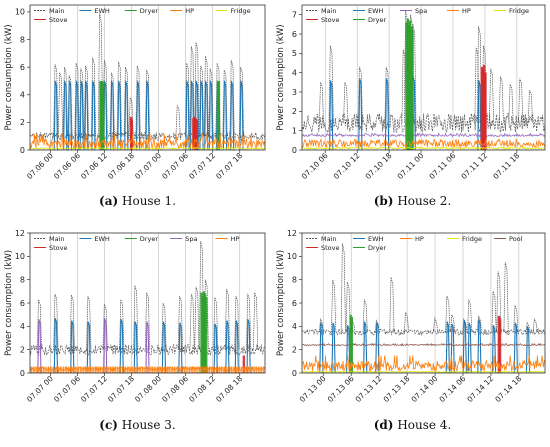 The height and width of the screenshot is (447, 550). I want to click on x-tick-label: 07.06 06, so click(67, 166).